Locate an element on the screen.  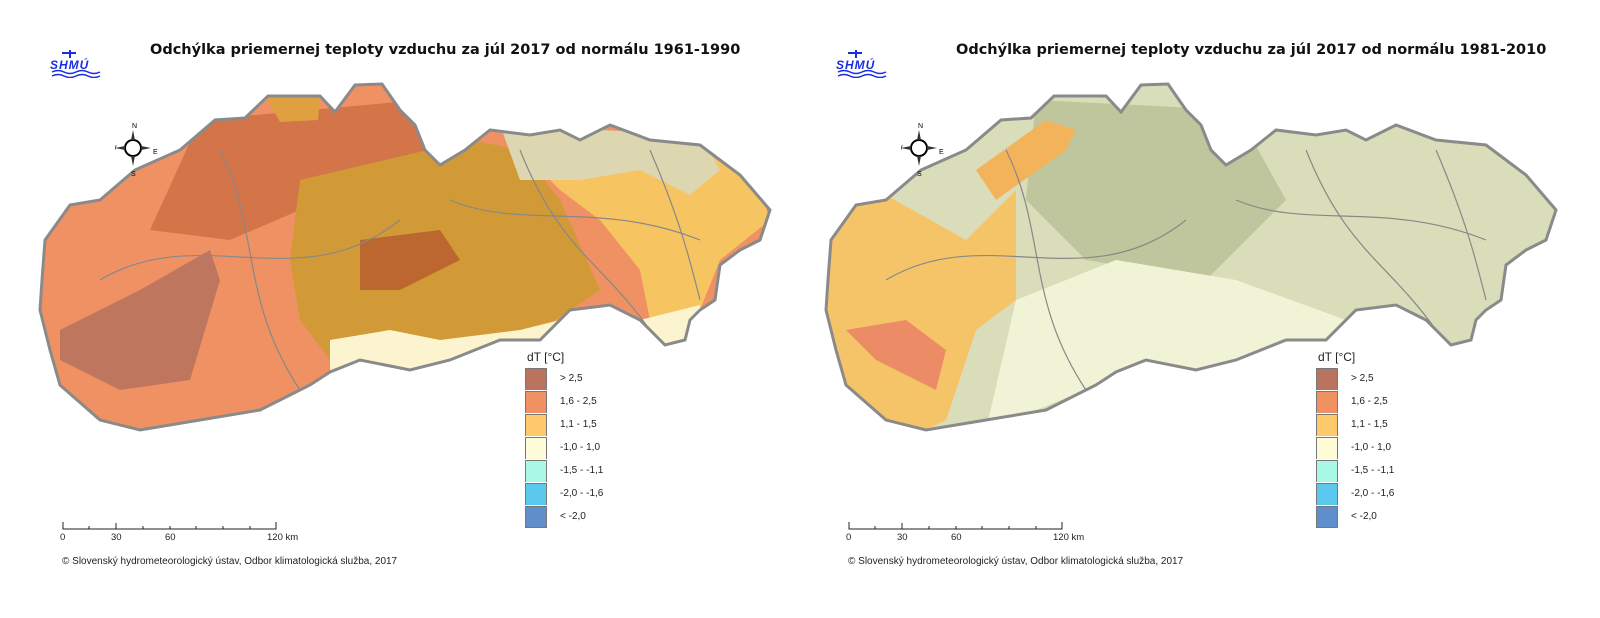
zone-1-1-1-5-vah is located at coordinates (1026, 160).